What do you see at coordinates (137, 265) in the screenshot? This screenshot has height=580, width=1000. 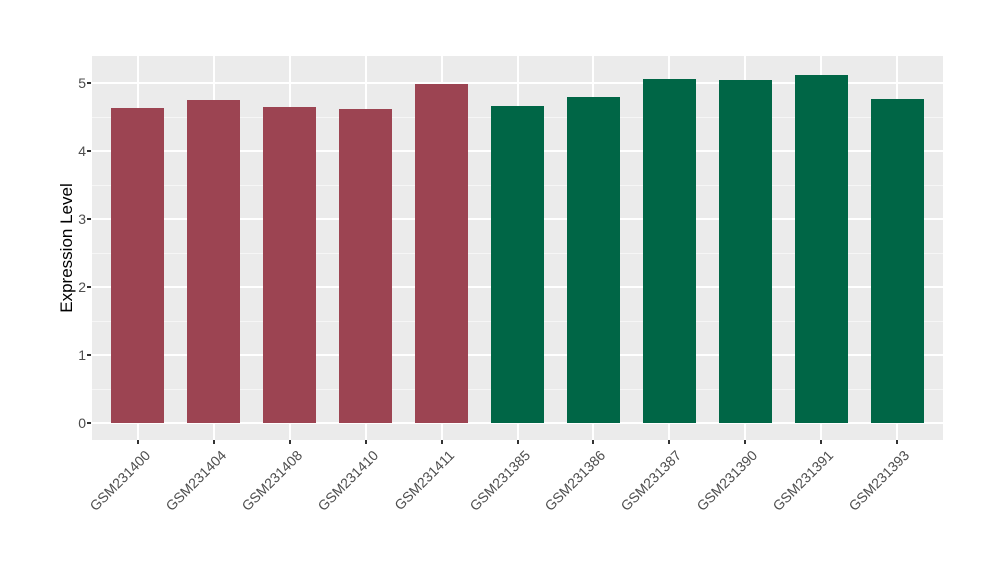 I see `bar-GSM231400` at bounding box center [137, 265].